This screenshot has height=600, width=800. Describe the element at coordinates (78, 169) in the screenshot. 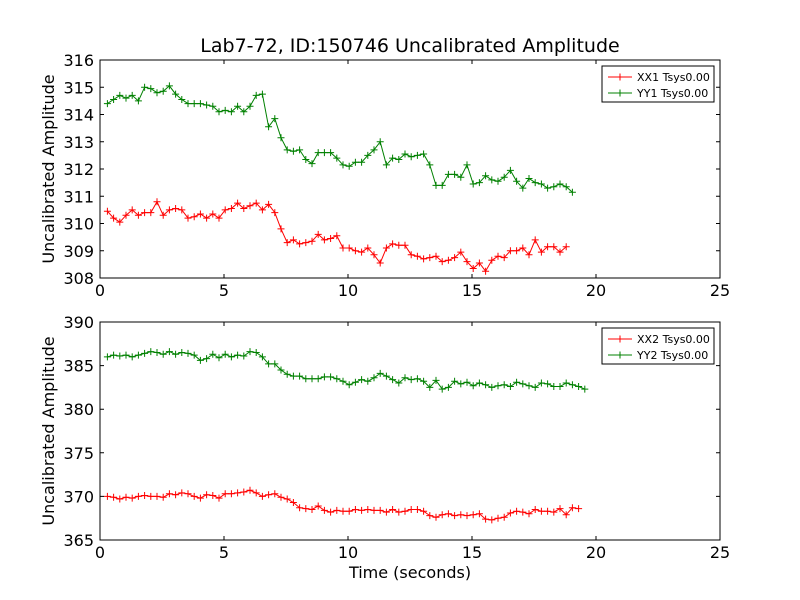

I see `y-tick-label: 312` at that location.